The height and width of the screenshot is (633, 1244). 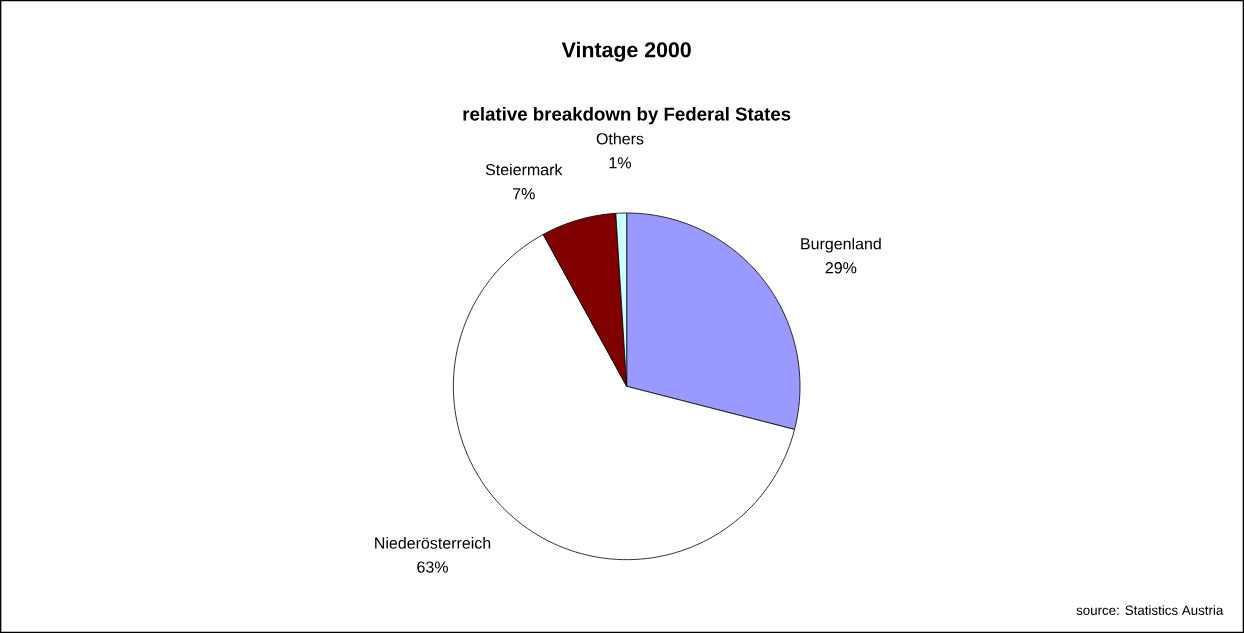 I want to click on slice-label: Niederösterreich, so click(x=433, y=543).